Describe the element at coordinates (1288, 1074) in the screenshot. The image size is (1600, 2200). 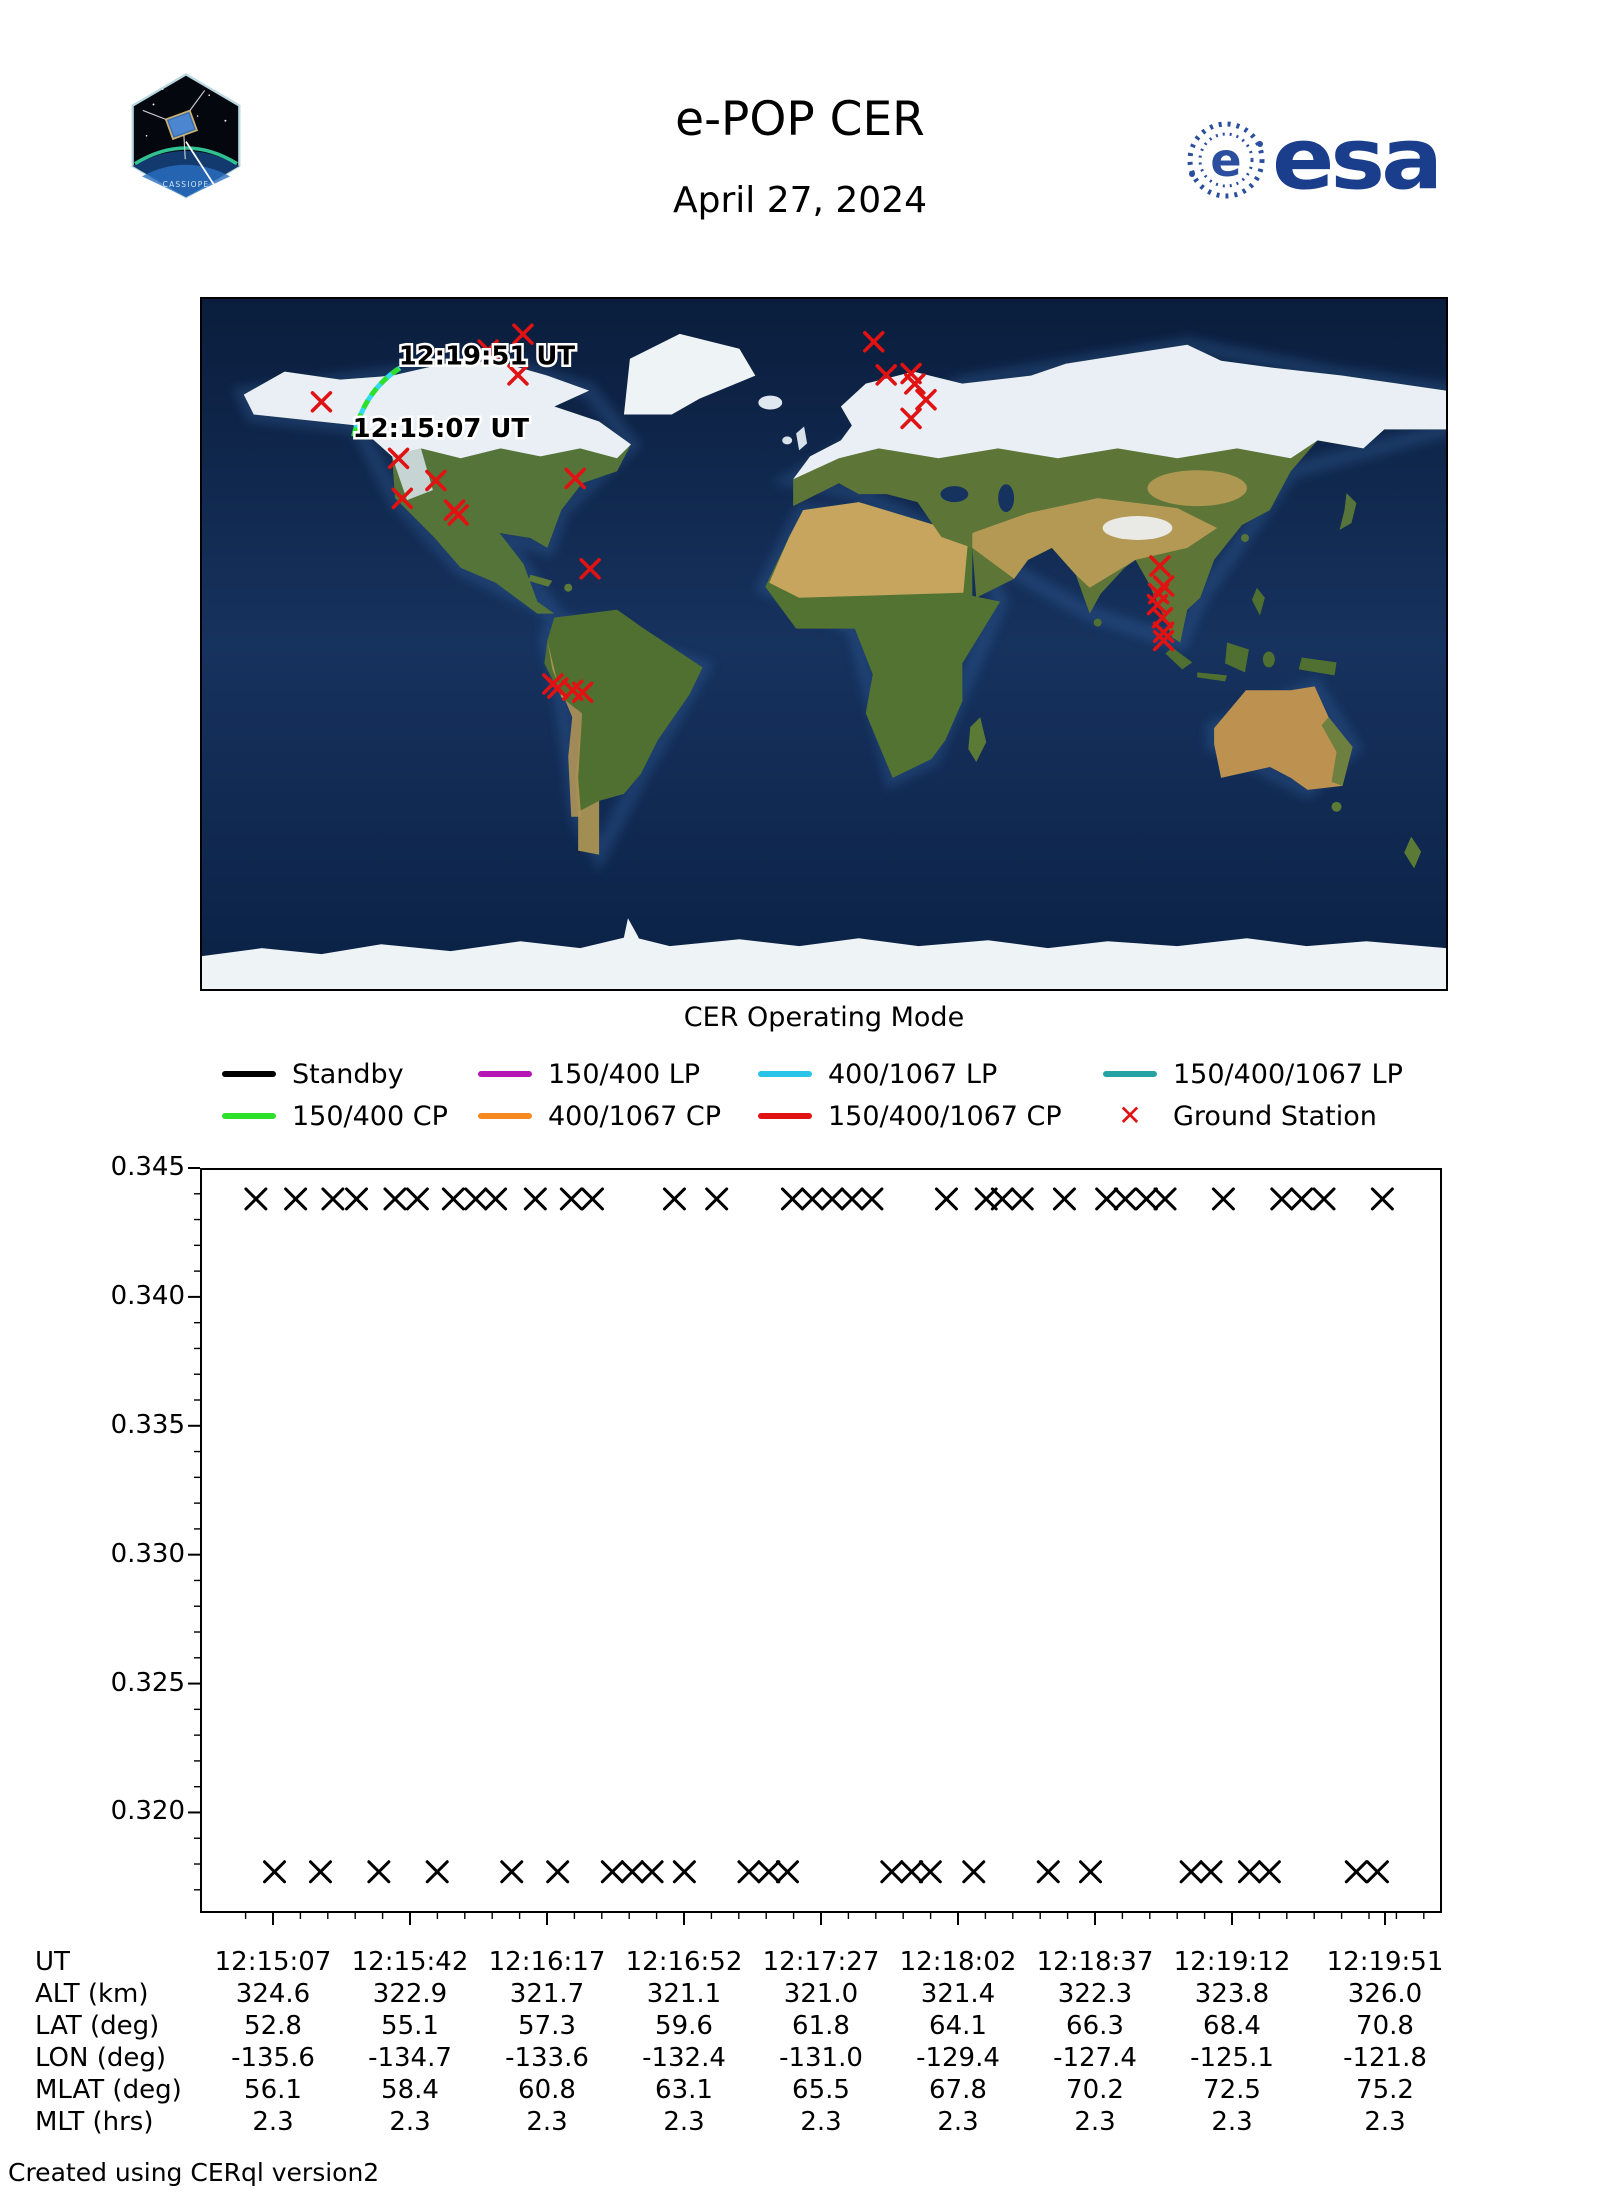
I see `legend-item-label: 150/400/1067 LP` at that location.